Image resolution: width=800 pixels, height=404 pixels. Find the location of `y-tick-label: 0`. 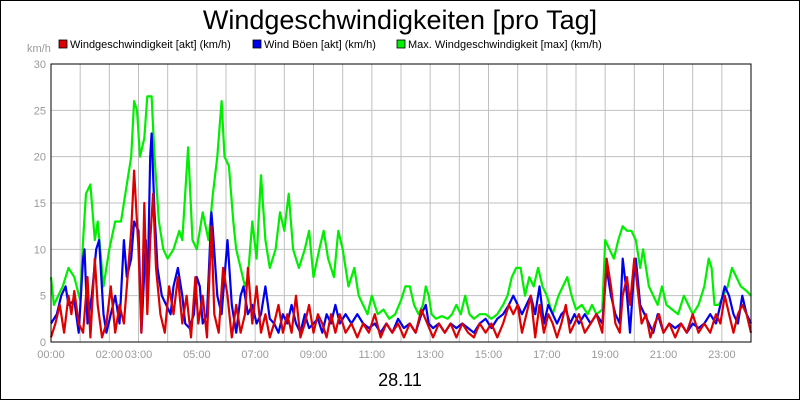

y-tick-label: 0 is located at coordinates (43, 343).